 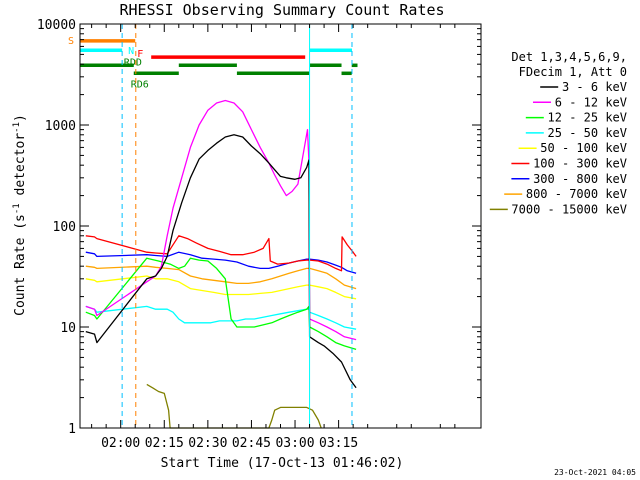 What do you see at coordinates (569, 57) in the screenshot?
I see `legend-header-line-1: Det 1,3,4,5,6,9,` at bounding box center [569, 57].